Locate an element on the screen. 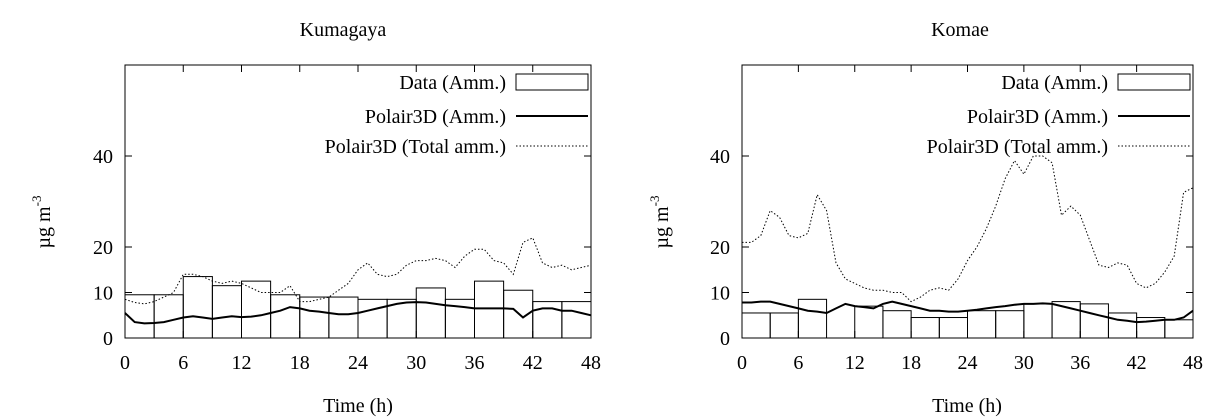 Image resolution: width=1212 pixels, height=418 pixels. chart-title: Komae is located at coordinates (960, 30).